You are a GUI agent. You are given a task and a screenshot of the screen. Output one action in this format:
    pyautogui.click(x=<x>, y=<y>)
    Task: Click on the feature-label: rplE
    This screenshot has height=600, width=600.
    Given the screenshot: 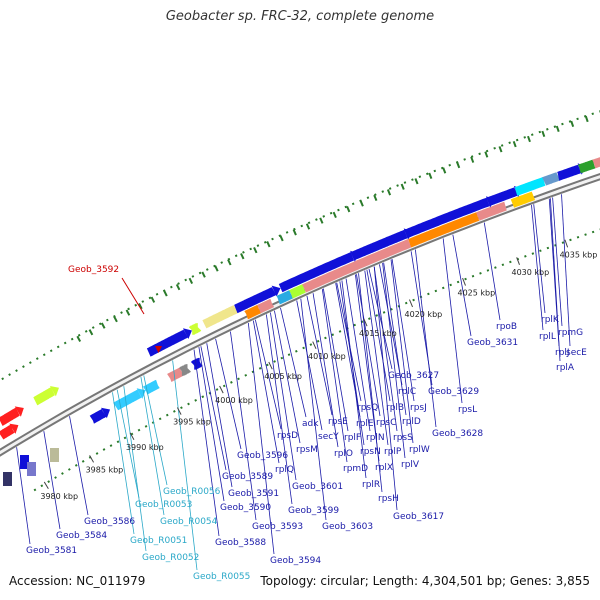 What is the action you would take?
    pyautogui.click(x=365, y=424)
    